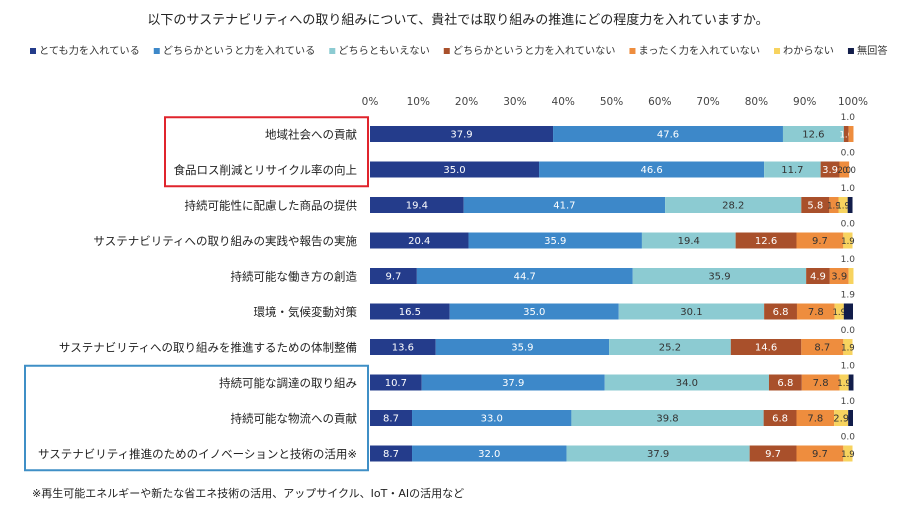  What do you see at coordinates (848, 225) in the screenshot?
I see `callout-label: 0.0` at bounding box center [848, 225].